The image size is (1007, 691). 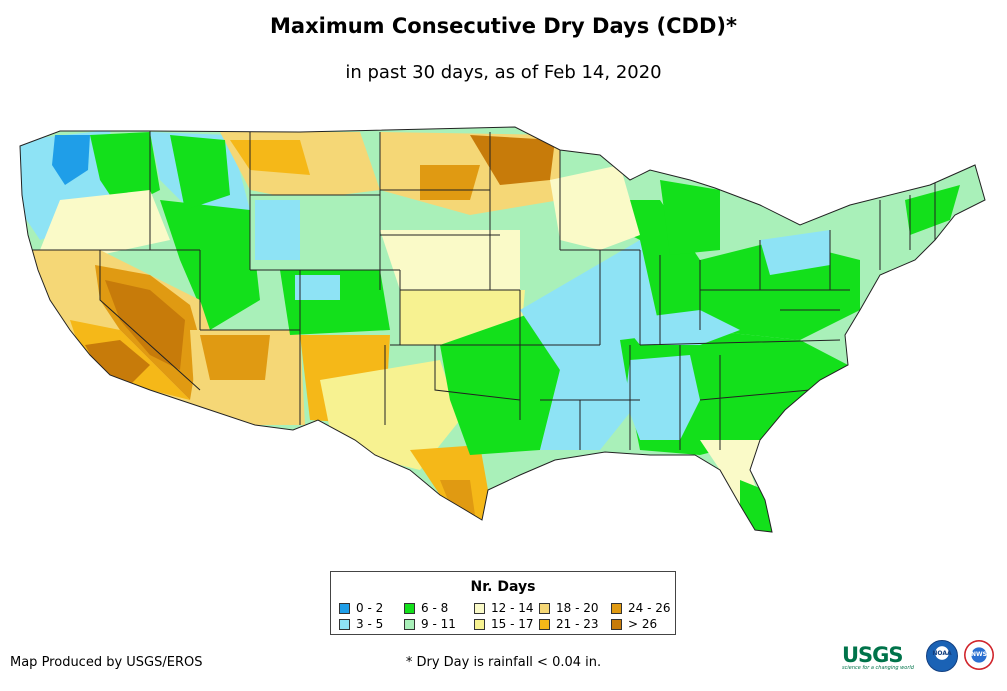 I want to click on zone-6-8-florida, so click(x=756, y=506).